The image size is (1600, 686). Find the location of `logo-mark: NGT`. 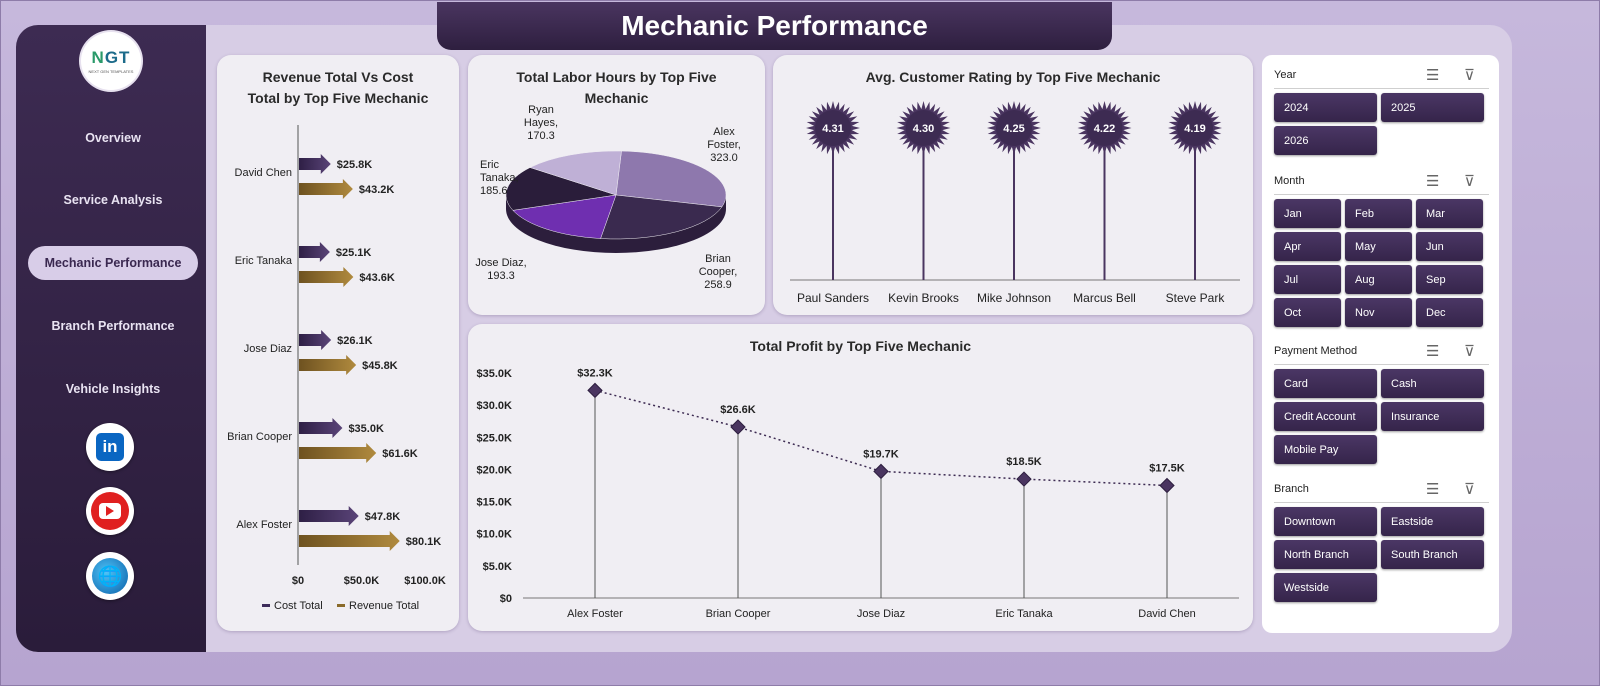

logo-mark: NGT is located at coordinates (111, 57).